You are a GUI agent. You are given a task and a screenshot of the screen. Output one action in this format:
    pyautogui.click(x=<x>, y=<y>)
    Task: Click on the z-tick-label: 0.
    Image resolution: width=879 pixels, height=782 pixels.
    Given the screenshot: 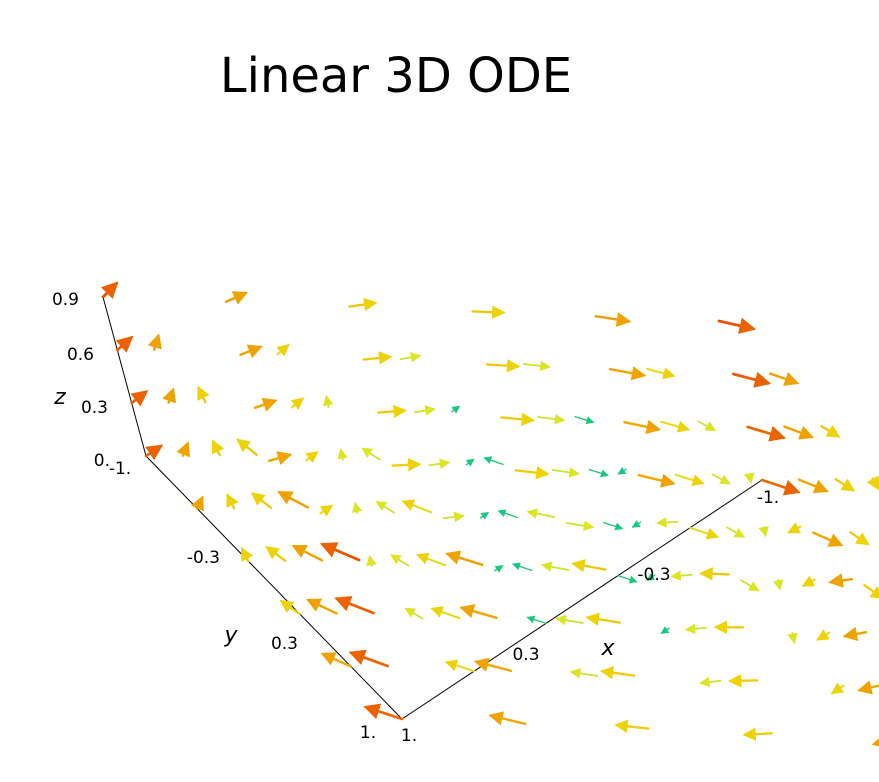 What is the action you would take?
    pyautogui.click(x=102, y=461)
    